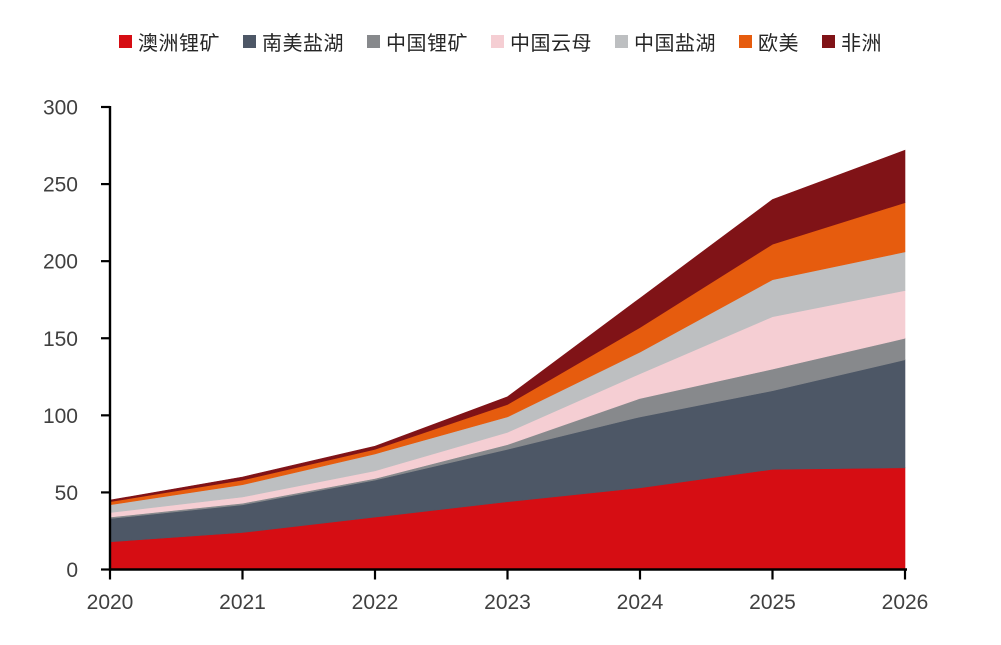  I want to click on legend-item: 中国盐湖, so click(665, 41).